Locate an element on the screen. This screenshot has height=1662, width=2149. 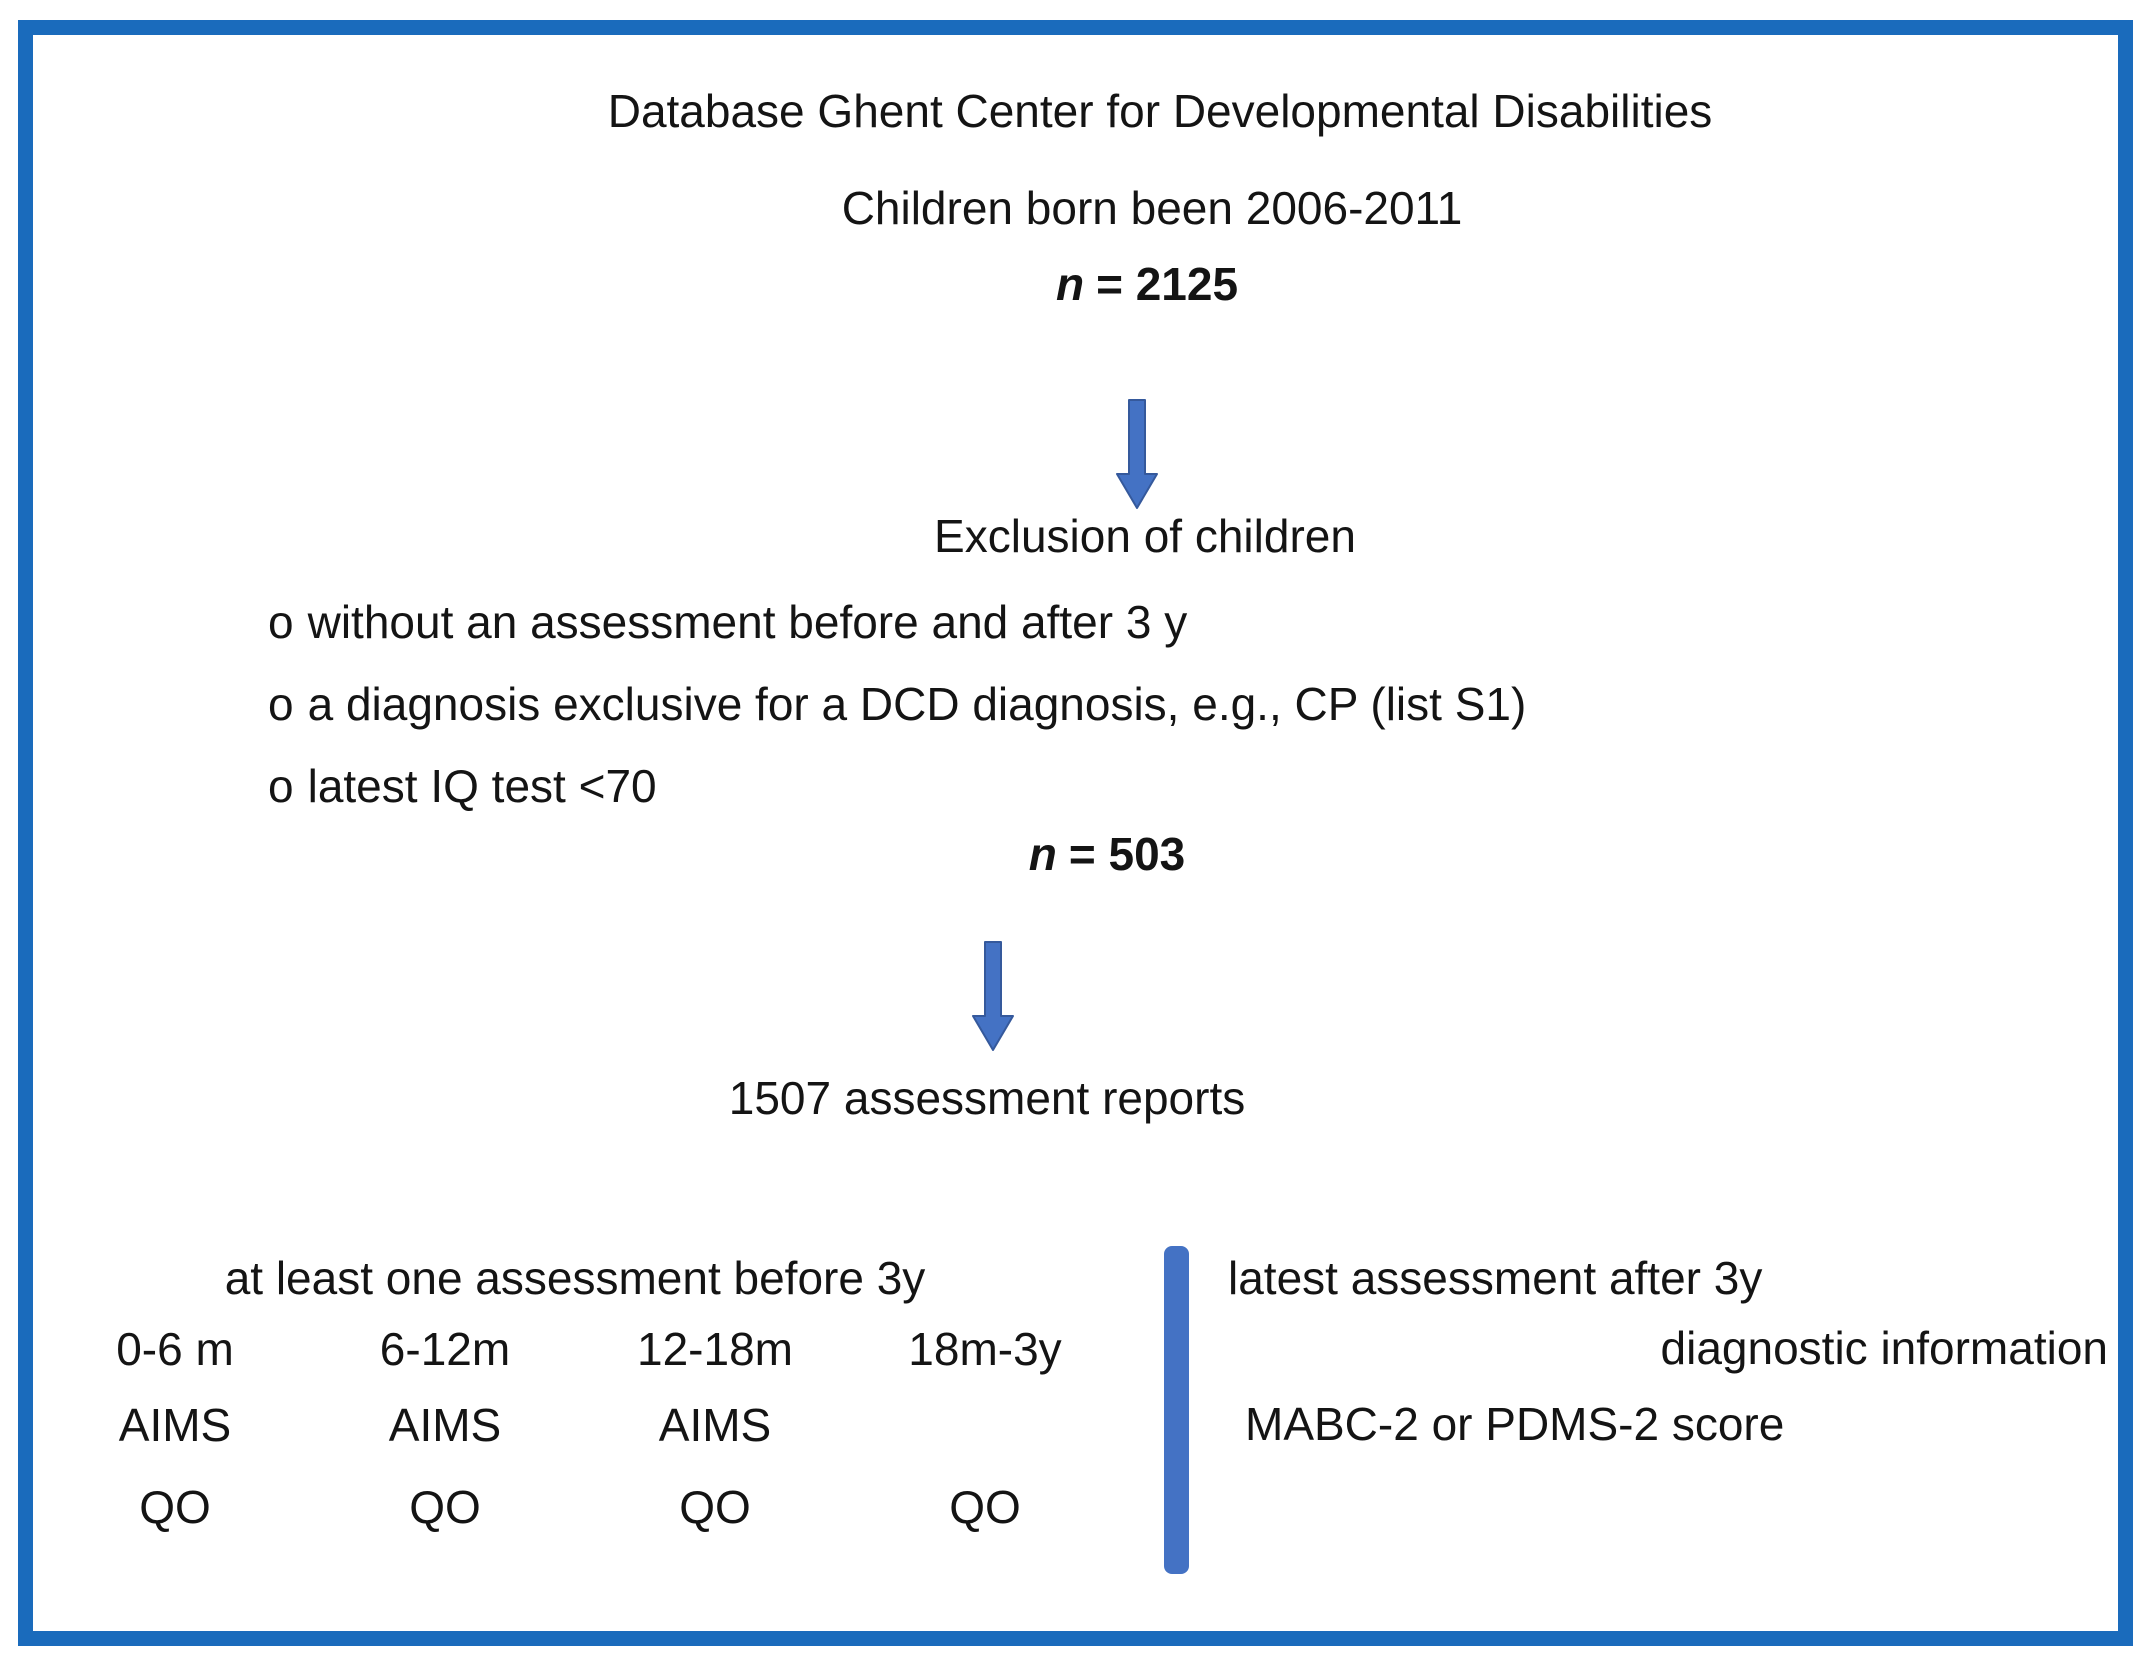
n-value: = 503 is located at coordinates (1127, 854).